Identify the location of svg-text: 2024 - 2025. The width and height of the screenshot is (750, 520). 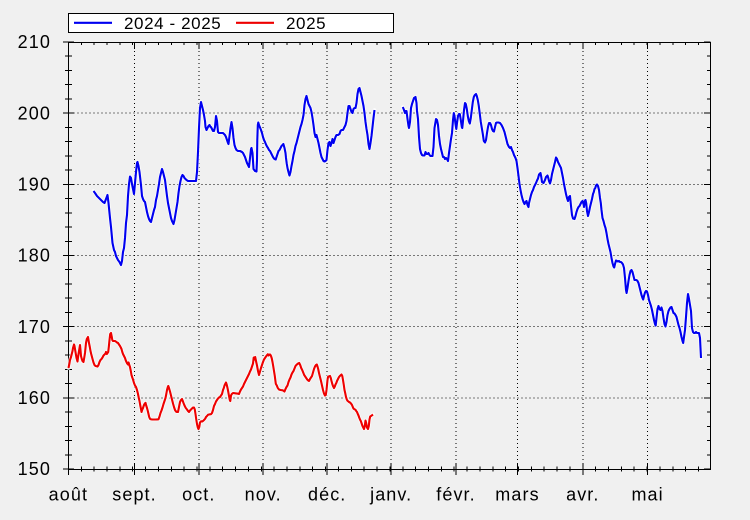
(172, 23).